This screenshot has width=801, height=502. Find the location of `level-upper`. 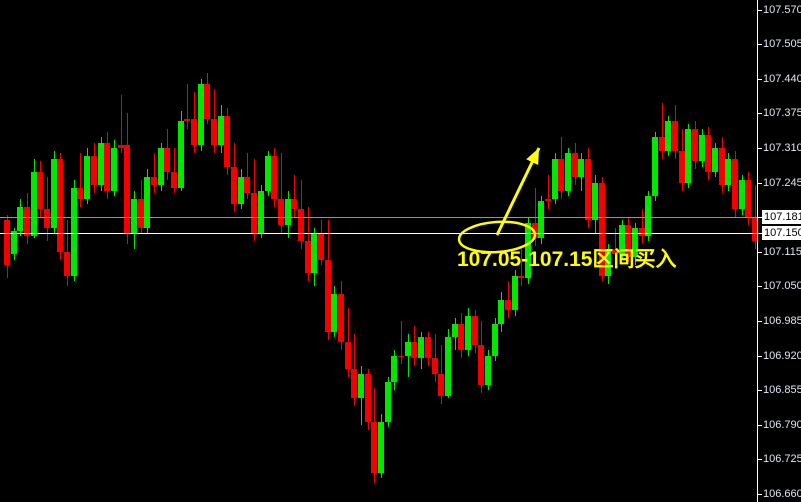

level-upper is located at coordinates (378, 217).